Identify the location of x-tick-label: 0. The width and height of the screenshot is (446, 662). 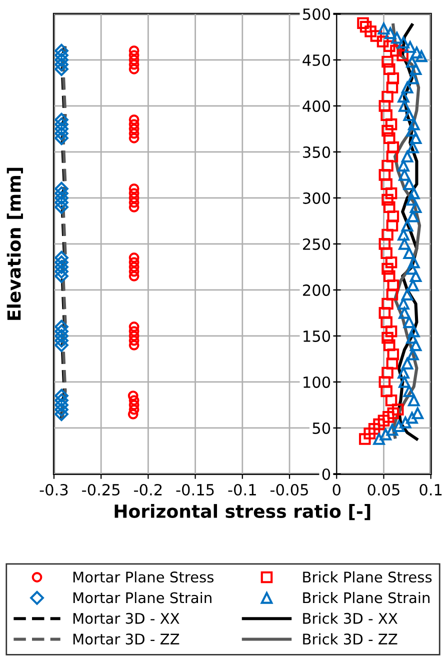
(336, 490).